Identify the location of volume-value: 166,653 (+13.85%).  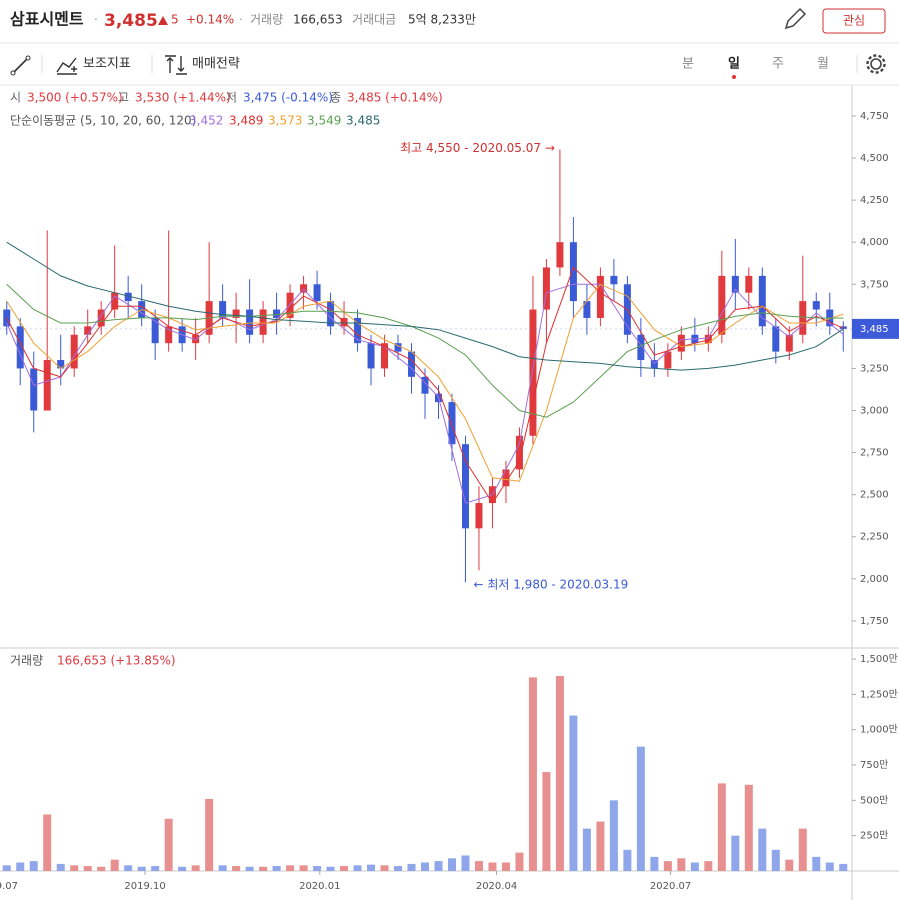
(116, 661).